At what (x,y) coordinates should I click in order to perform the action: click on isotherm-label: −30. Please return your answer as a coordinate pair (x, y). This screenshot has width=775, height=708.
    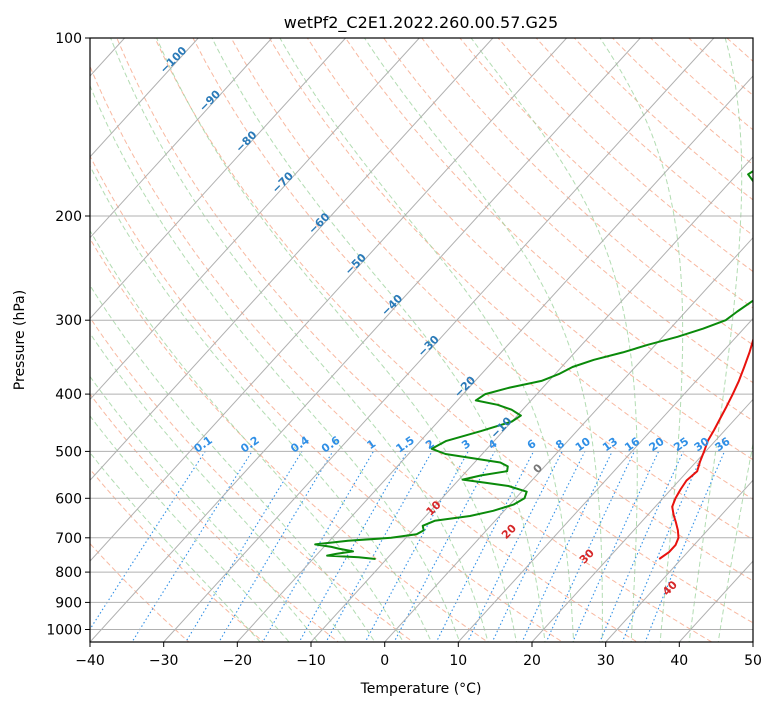
    Looking at the image, I should click on (428, 346).